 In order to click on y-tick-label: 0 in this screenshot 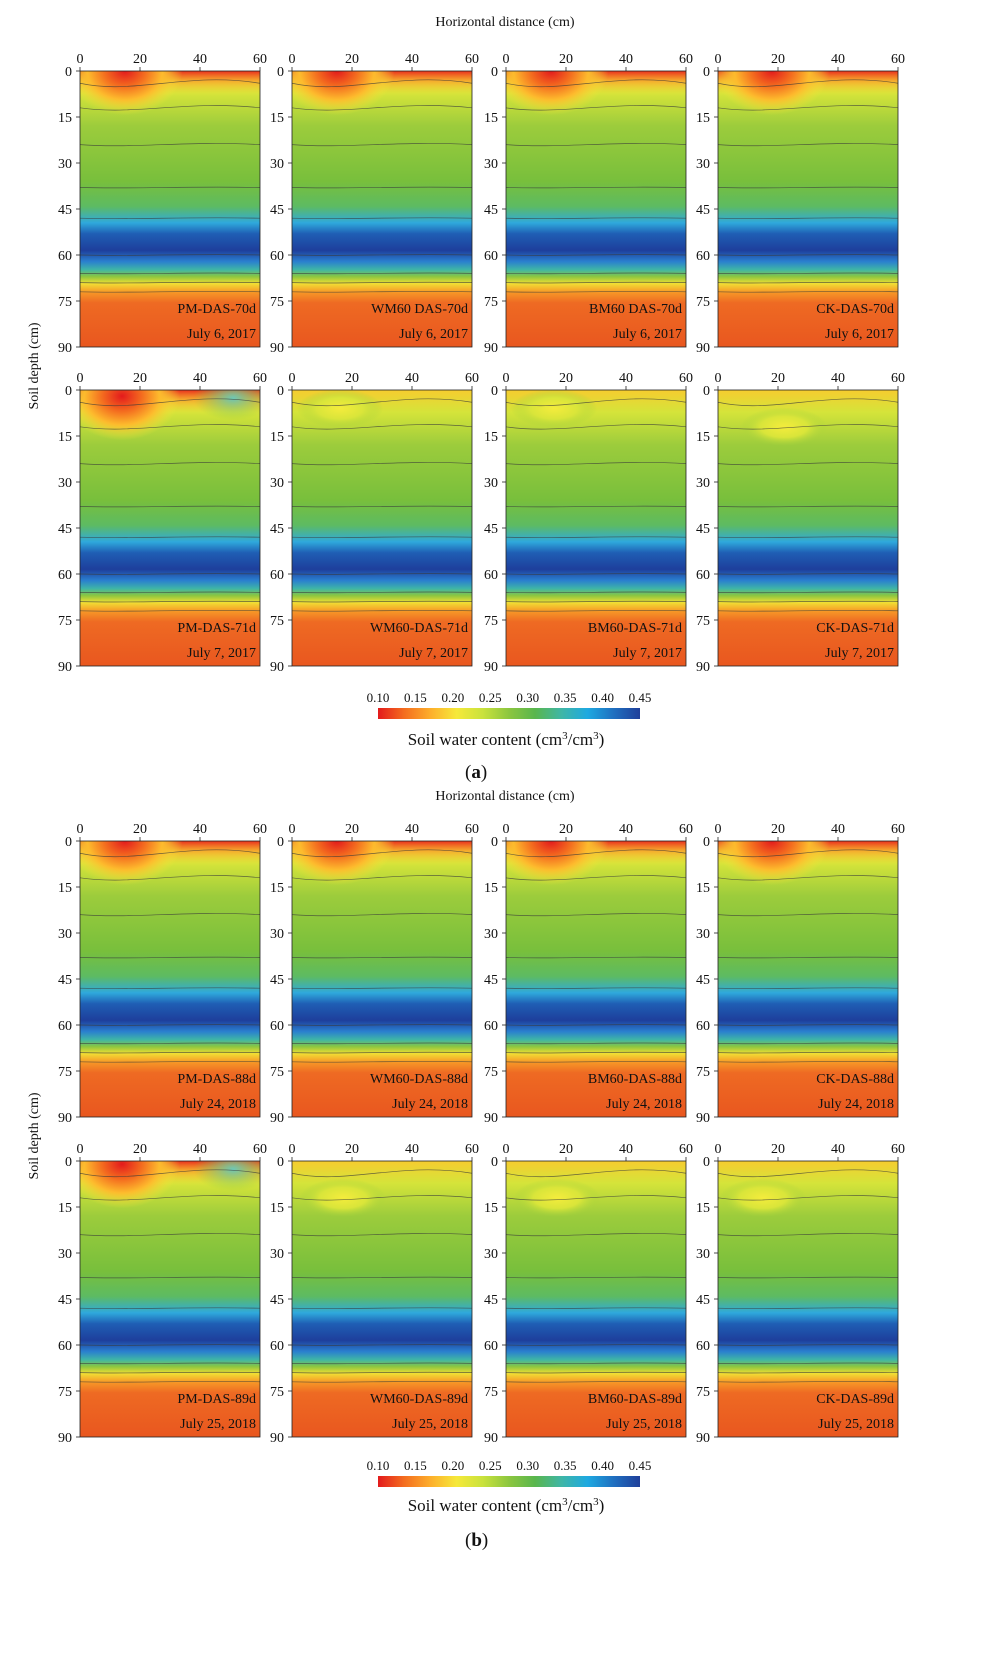, I will do `click(494, 842)`.